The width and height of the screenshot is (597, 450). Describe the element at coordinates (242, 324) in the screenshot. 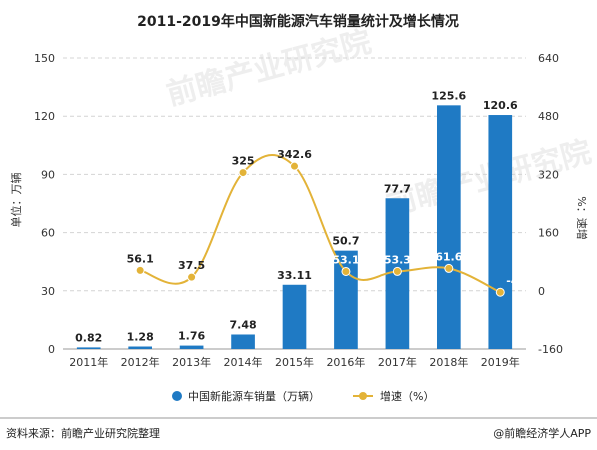

I see `bar-value-label: 7.48` at that location.